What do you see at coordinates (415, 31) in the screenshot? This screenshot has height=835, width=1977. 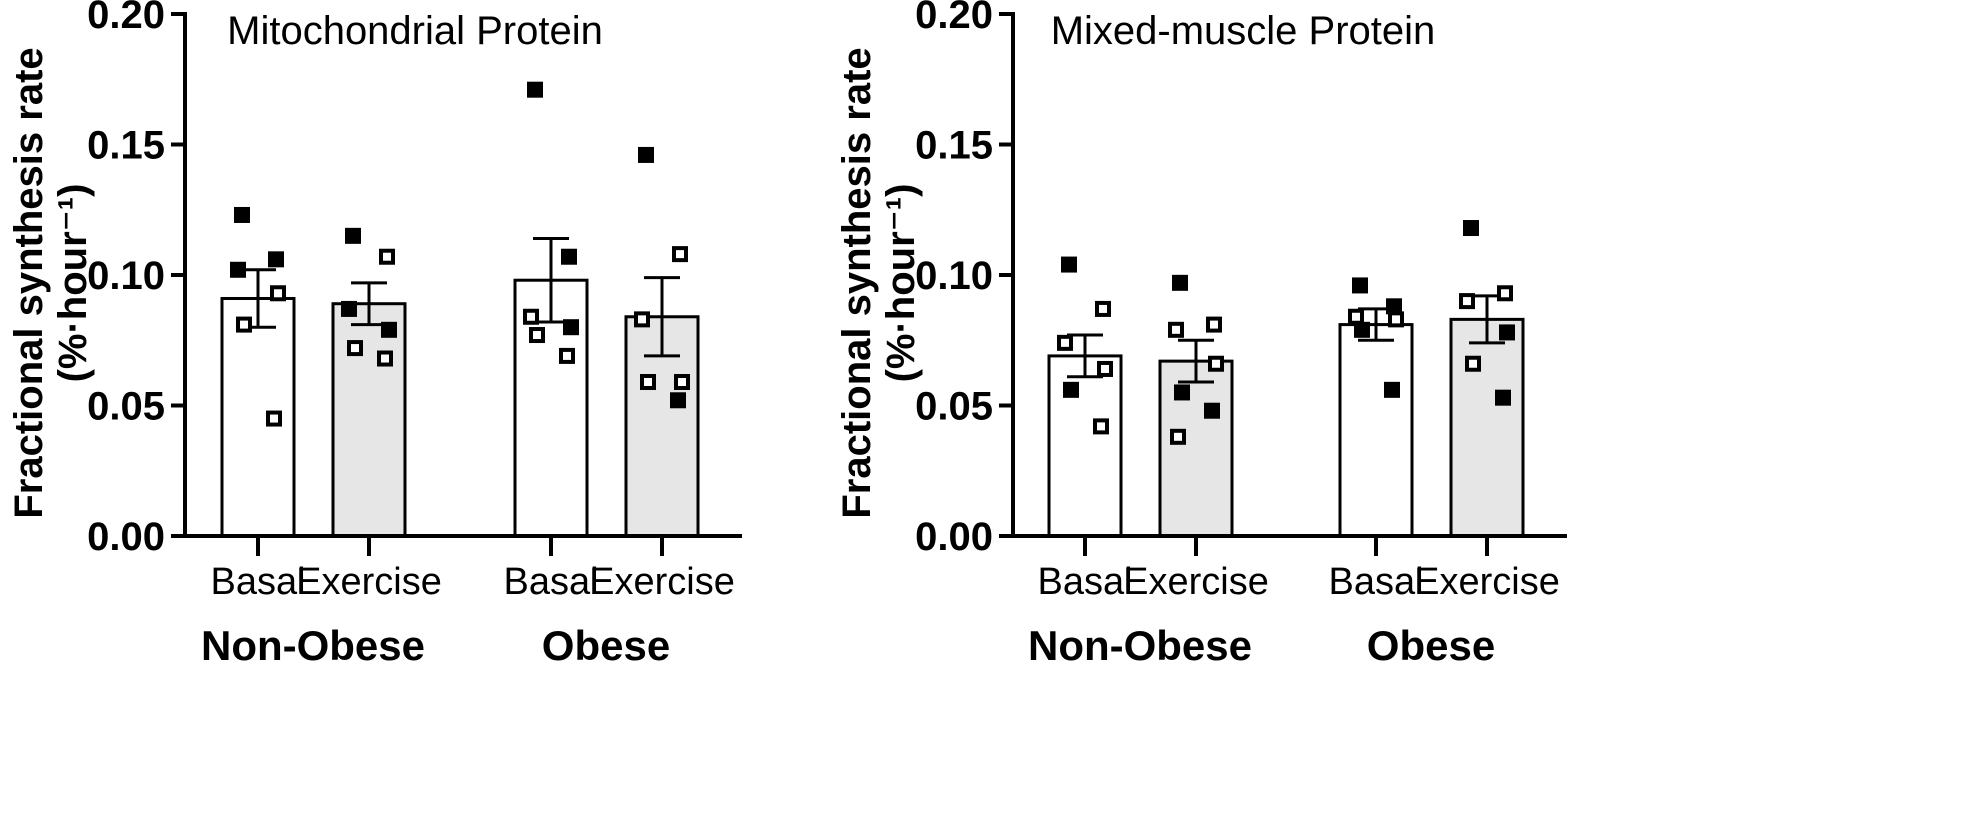 I see `chart-title: Mitochondrial Protein` at bounding box center [415, 31].